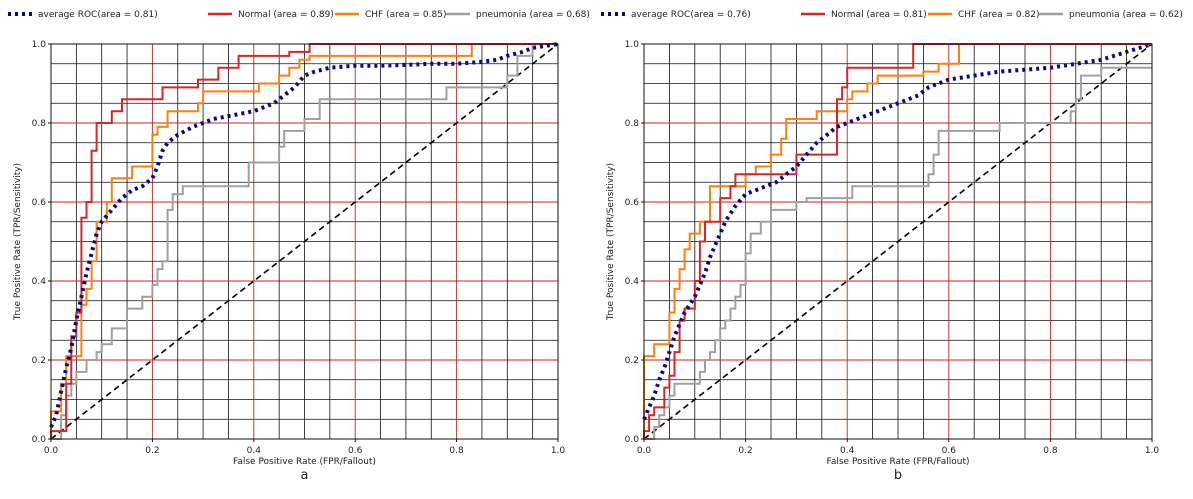 The width and height of the screenshot is (1193, 499). I want to click on legend-entry: CHF (area = 0.82), so click(998, 15).